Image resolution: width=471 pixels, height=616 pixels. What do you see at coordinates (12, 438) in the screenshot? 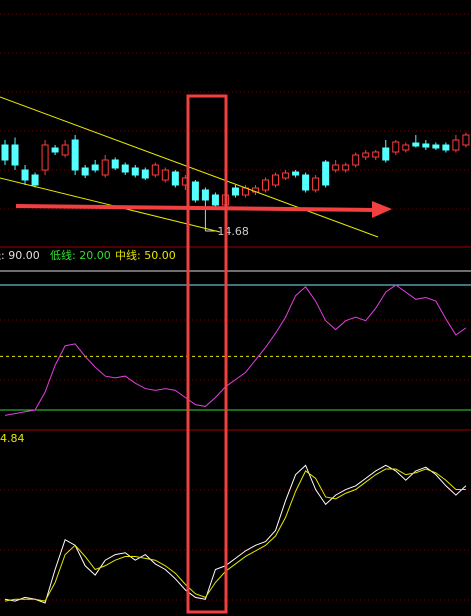
I see `indicator-value: 4.84` at bounding box center [12, 438].